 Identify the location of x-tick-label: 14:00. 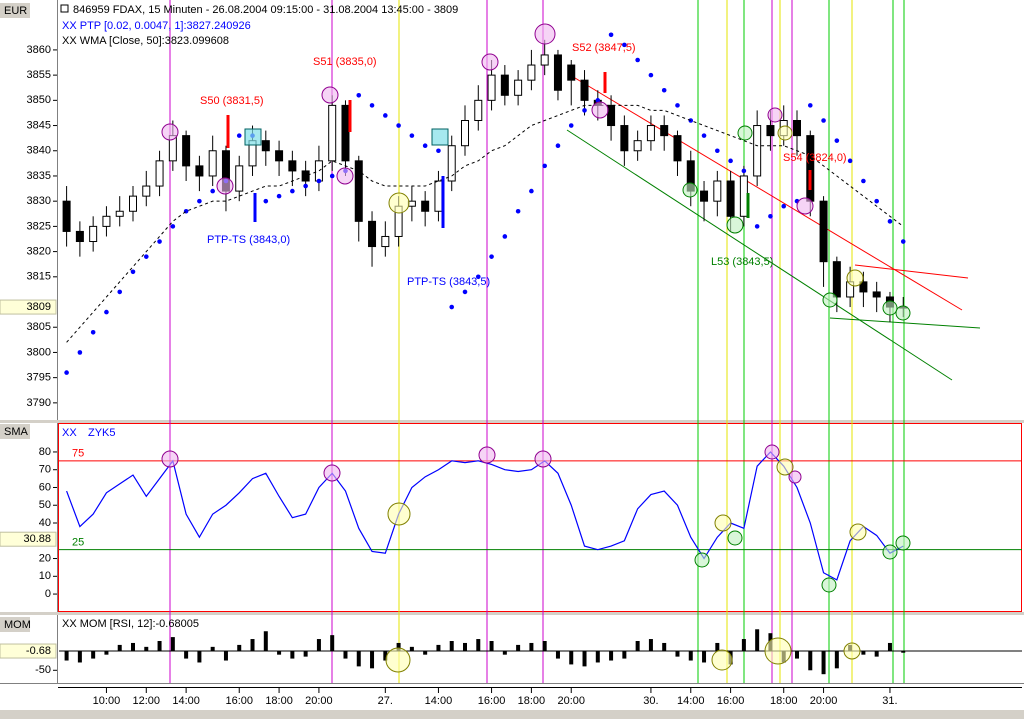
(186, 701).